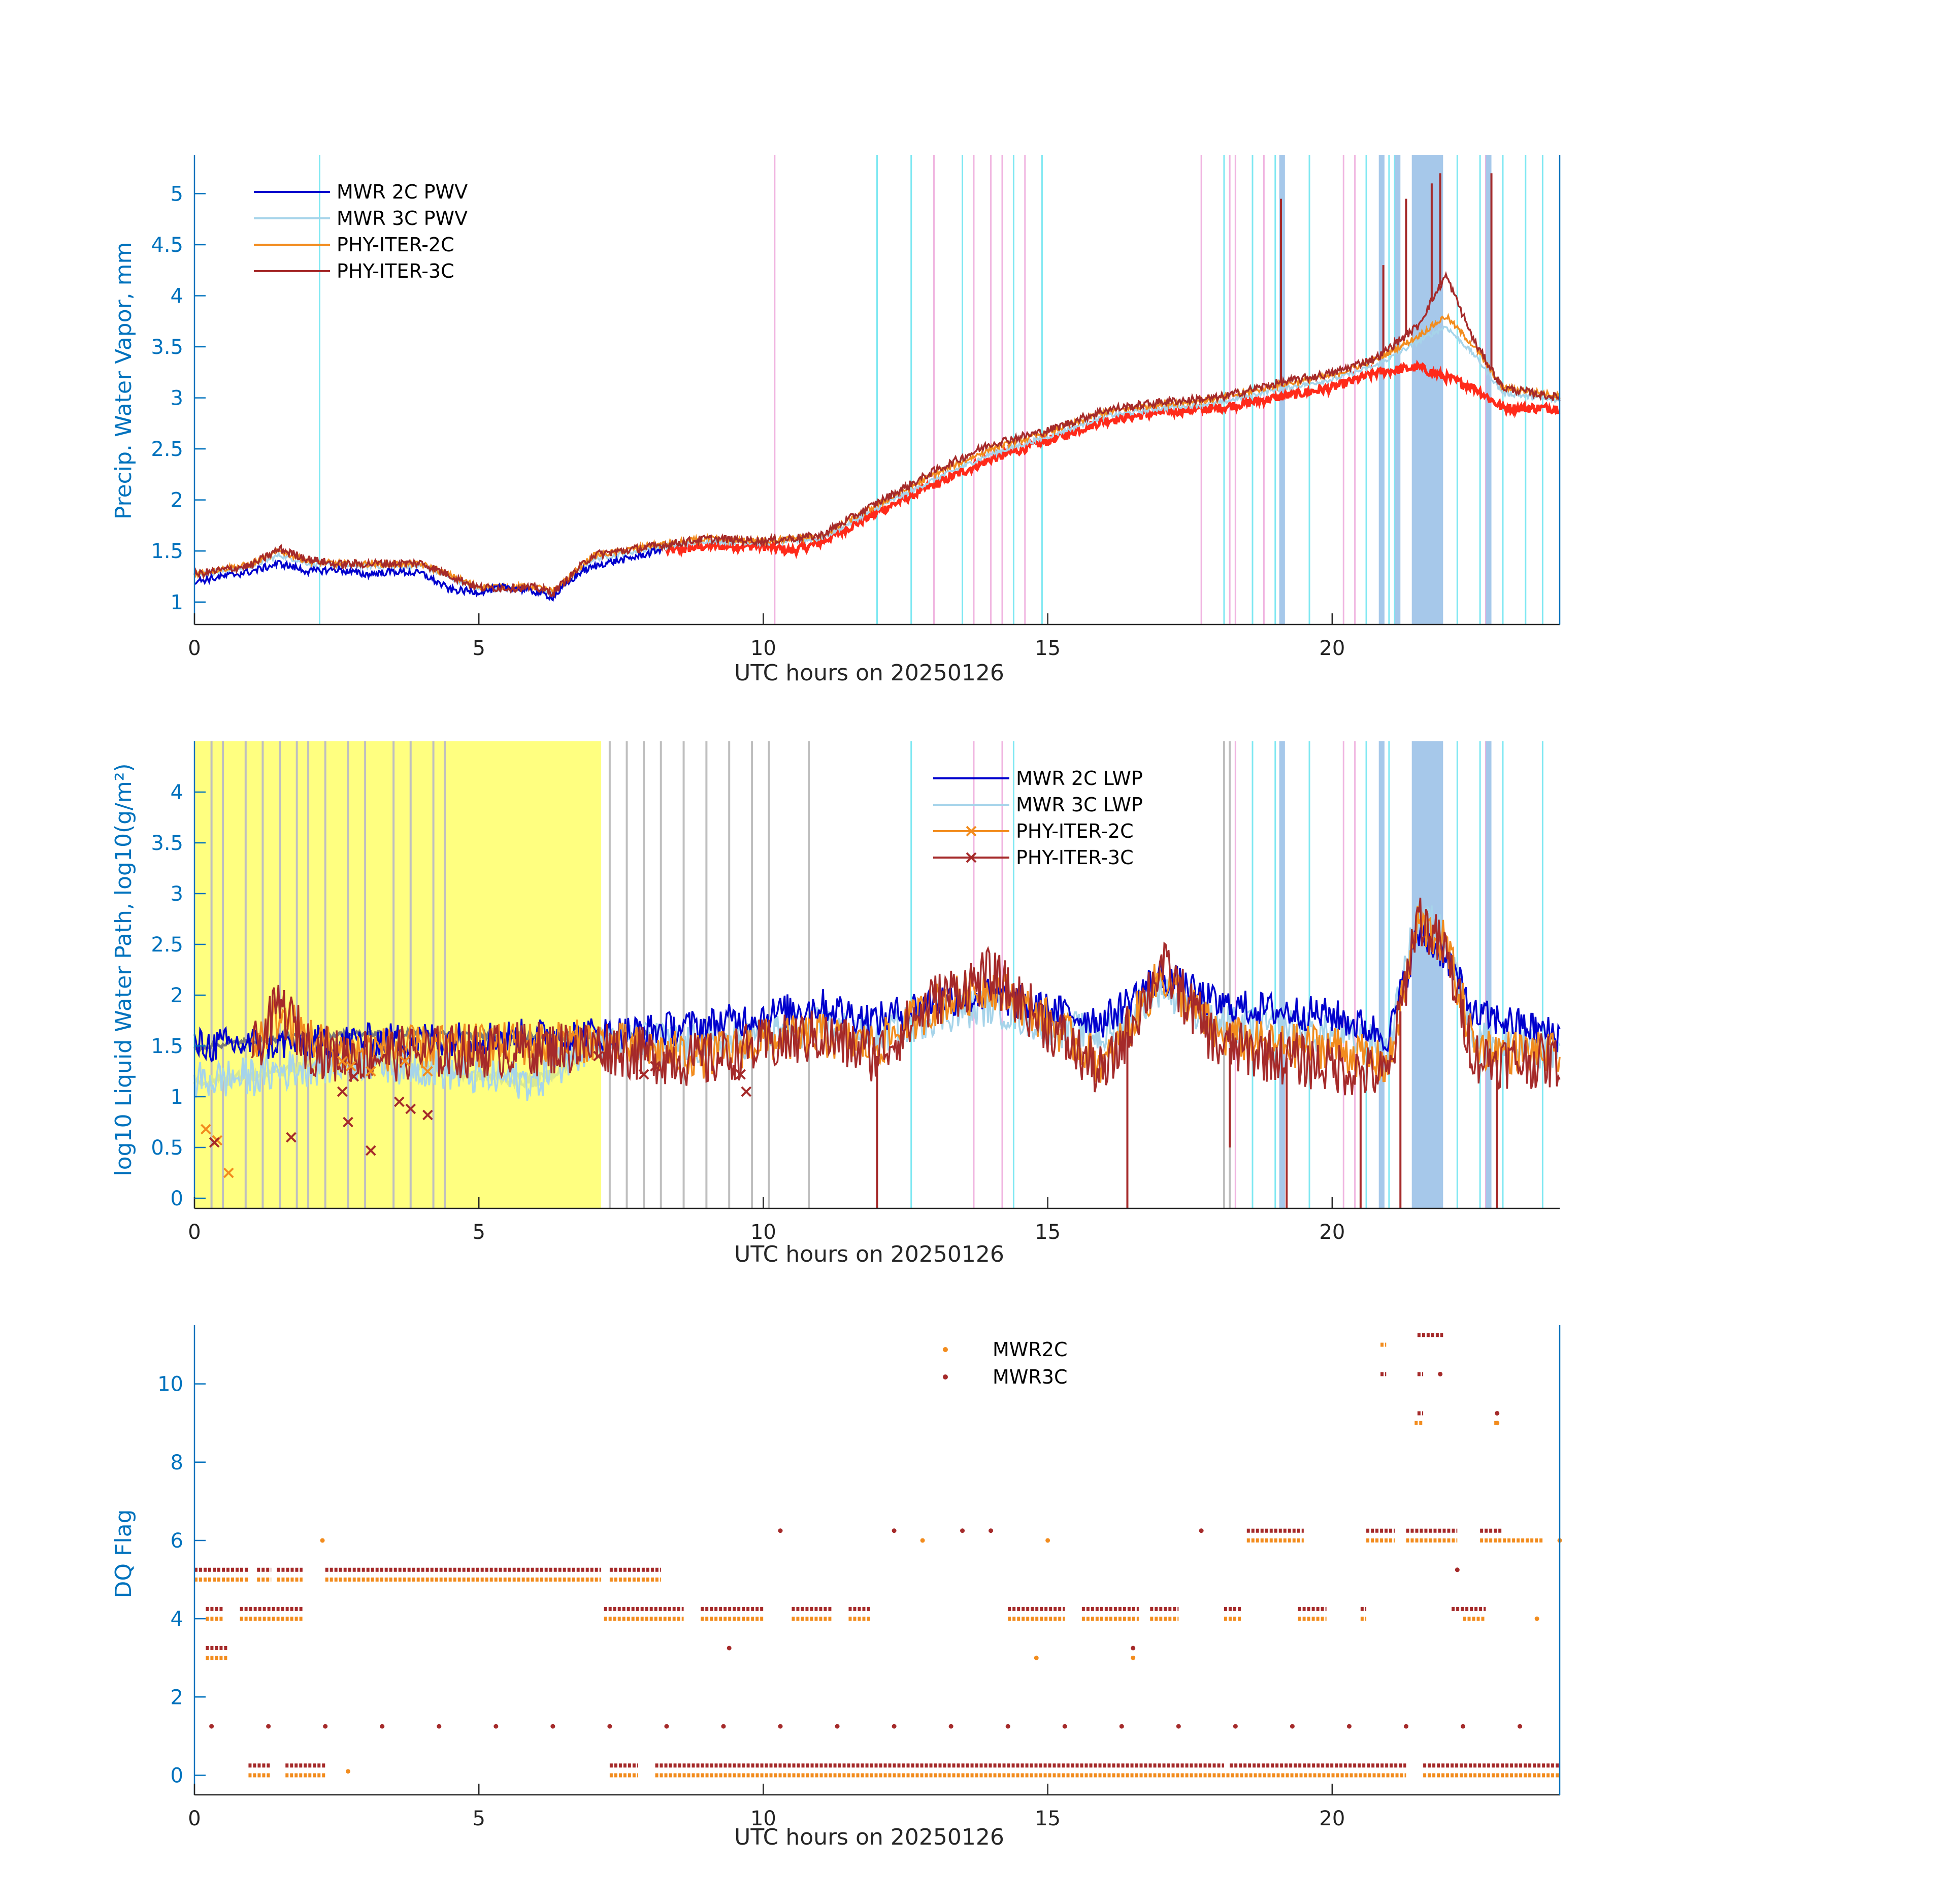 The width and height of the screenshot is (1942, 1904). Describe the element at coordinates (1079, 779) in the screenshot. I see `lwp-legend-label: MWR 2C LWP` at that location.